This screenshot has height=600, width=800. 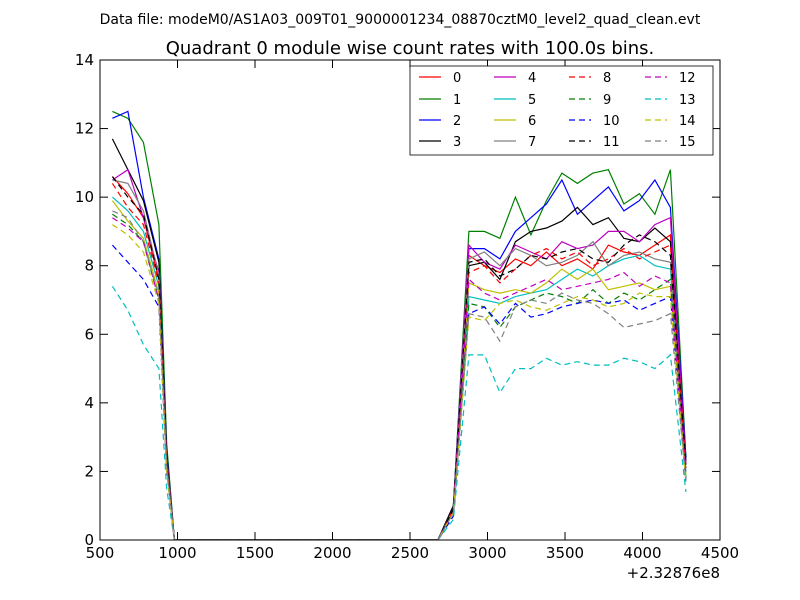 I want to click on x-tick-label: 2000, so click(x=332, y=553).